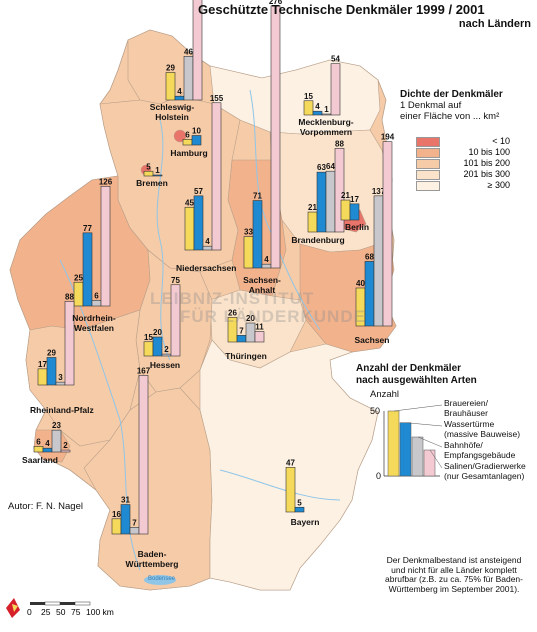 This screenshot has width=537, height=632. What do you see at coordinates (259, 327) in the screenshot?
I see `state-bar-value: 11` at bounding box center [259, 327].